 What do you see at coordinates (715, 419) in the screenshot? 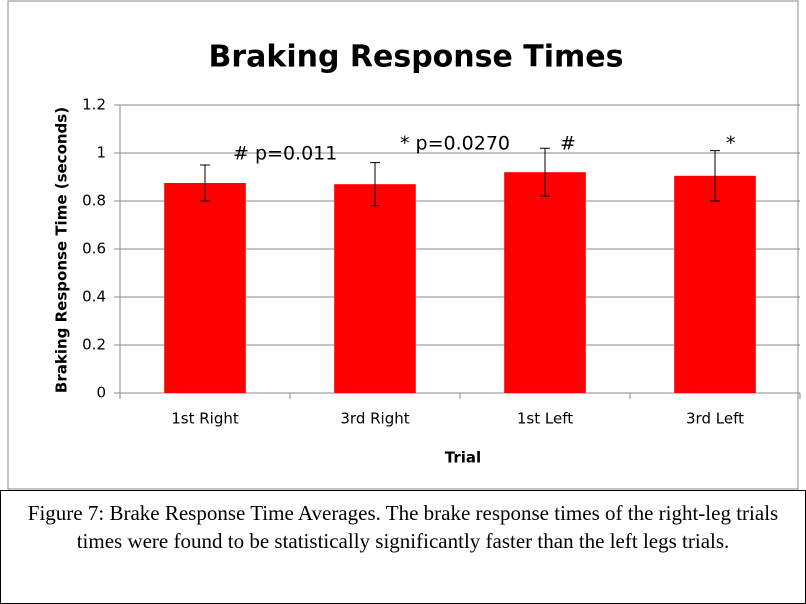
I see `x-tick-label: 3rd Left` at bounding box center [715, 419].